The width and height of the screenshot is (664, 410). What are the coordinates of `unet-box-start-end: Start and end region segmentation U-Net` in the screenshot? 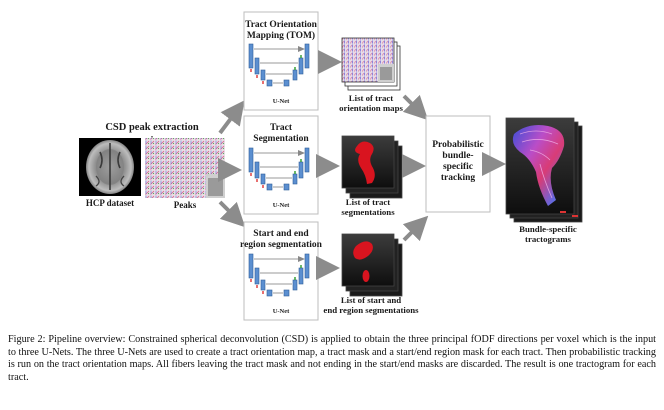 It's located at (281, 271).